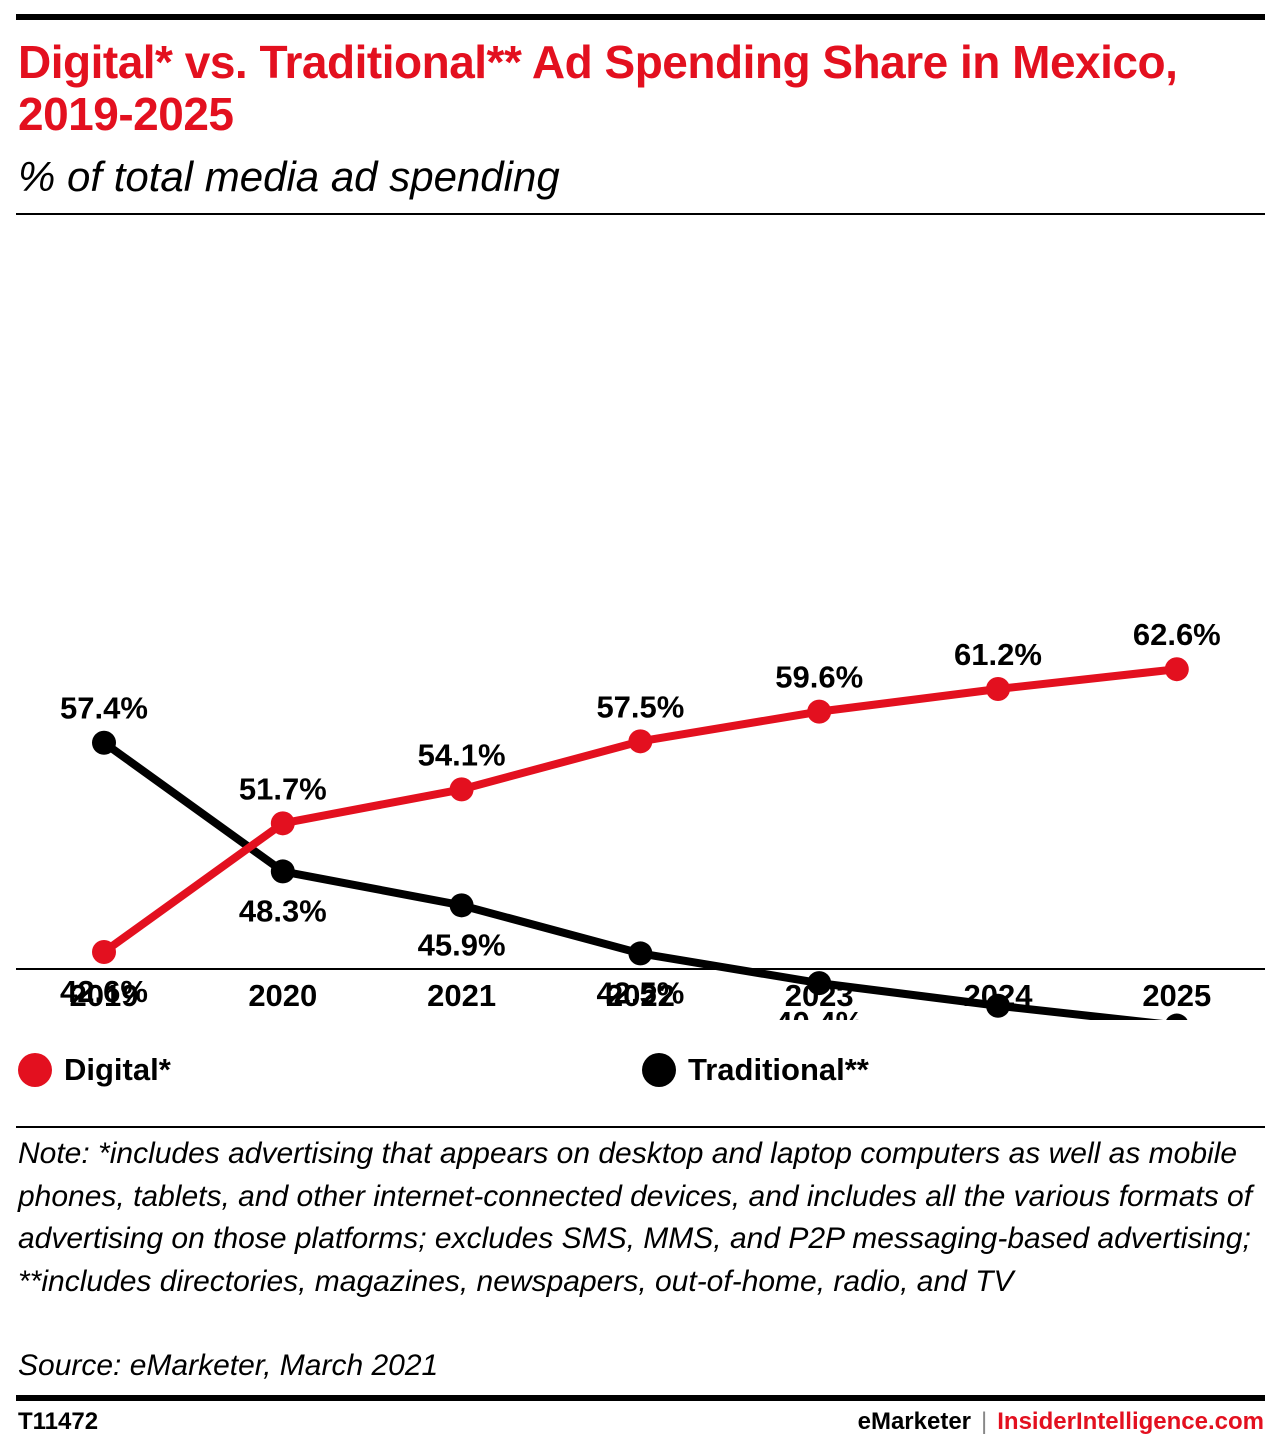  What do you see at coordinates (58, 1421) in the screenshot?
I see `chart-id: T11472` at bounding box center [58, 1421].